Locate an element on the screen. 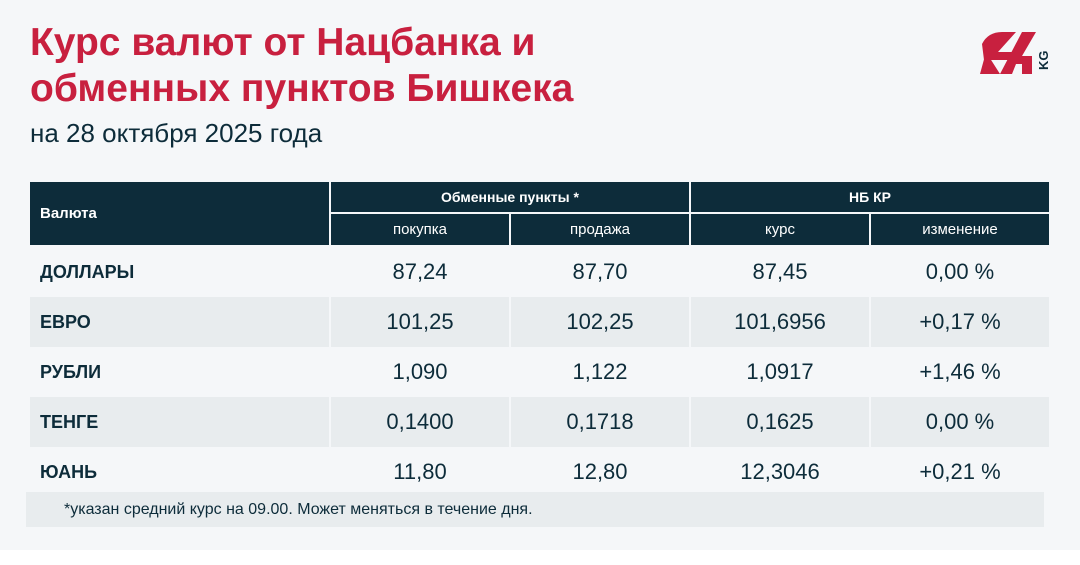  buy-value: 87,24 is located at coordinates (420, 271).